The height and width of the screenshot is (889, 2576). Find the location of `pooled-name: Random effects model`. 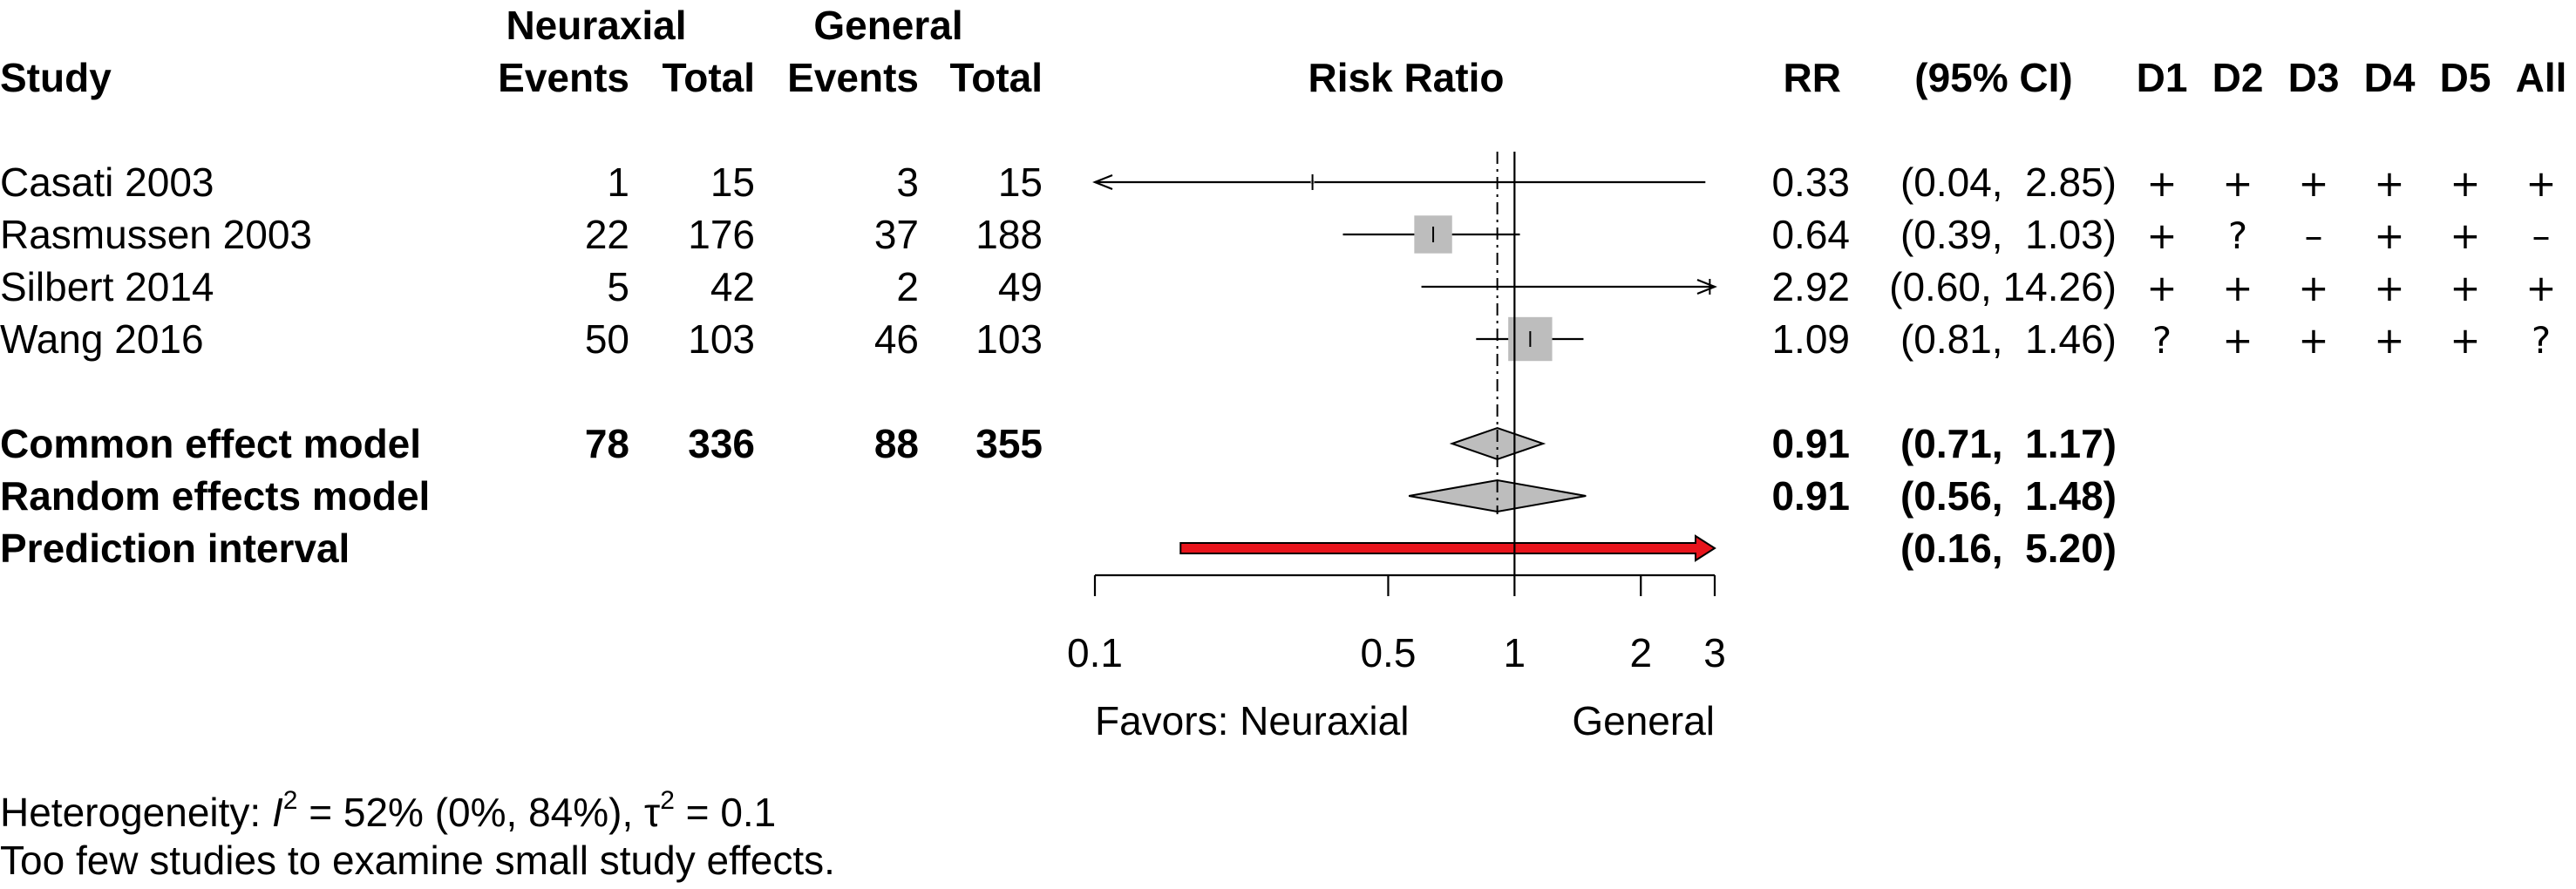

pooled-name: Random effects model is located at coordinates (215, 496).